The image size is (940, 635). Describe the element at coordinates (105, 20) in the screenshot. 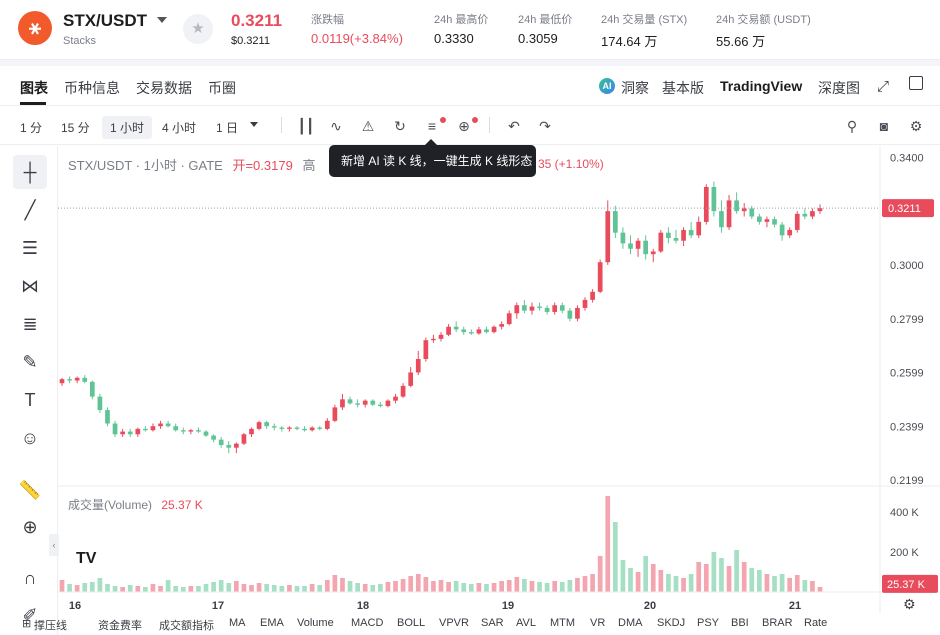

I see `pair-title: STX/USDT` at that location.